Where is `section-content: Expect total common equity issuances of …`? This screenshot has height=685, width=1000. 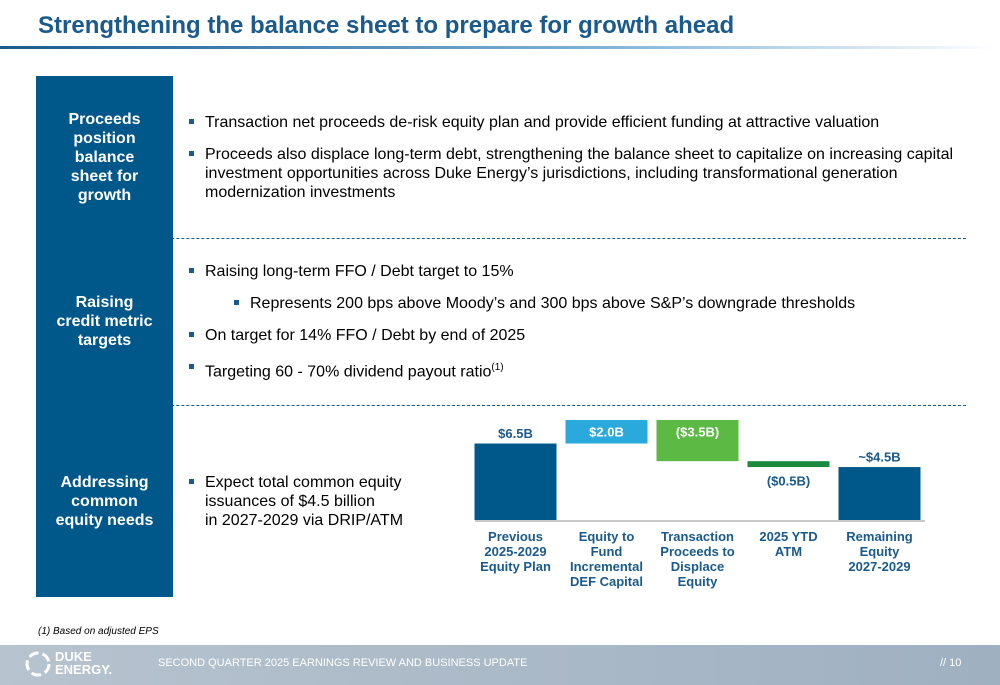
section-content: Expect total common equity issuances of … is located at coordinates (317, 501).